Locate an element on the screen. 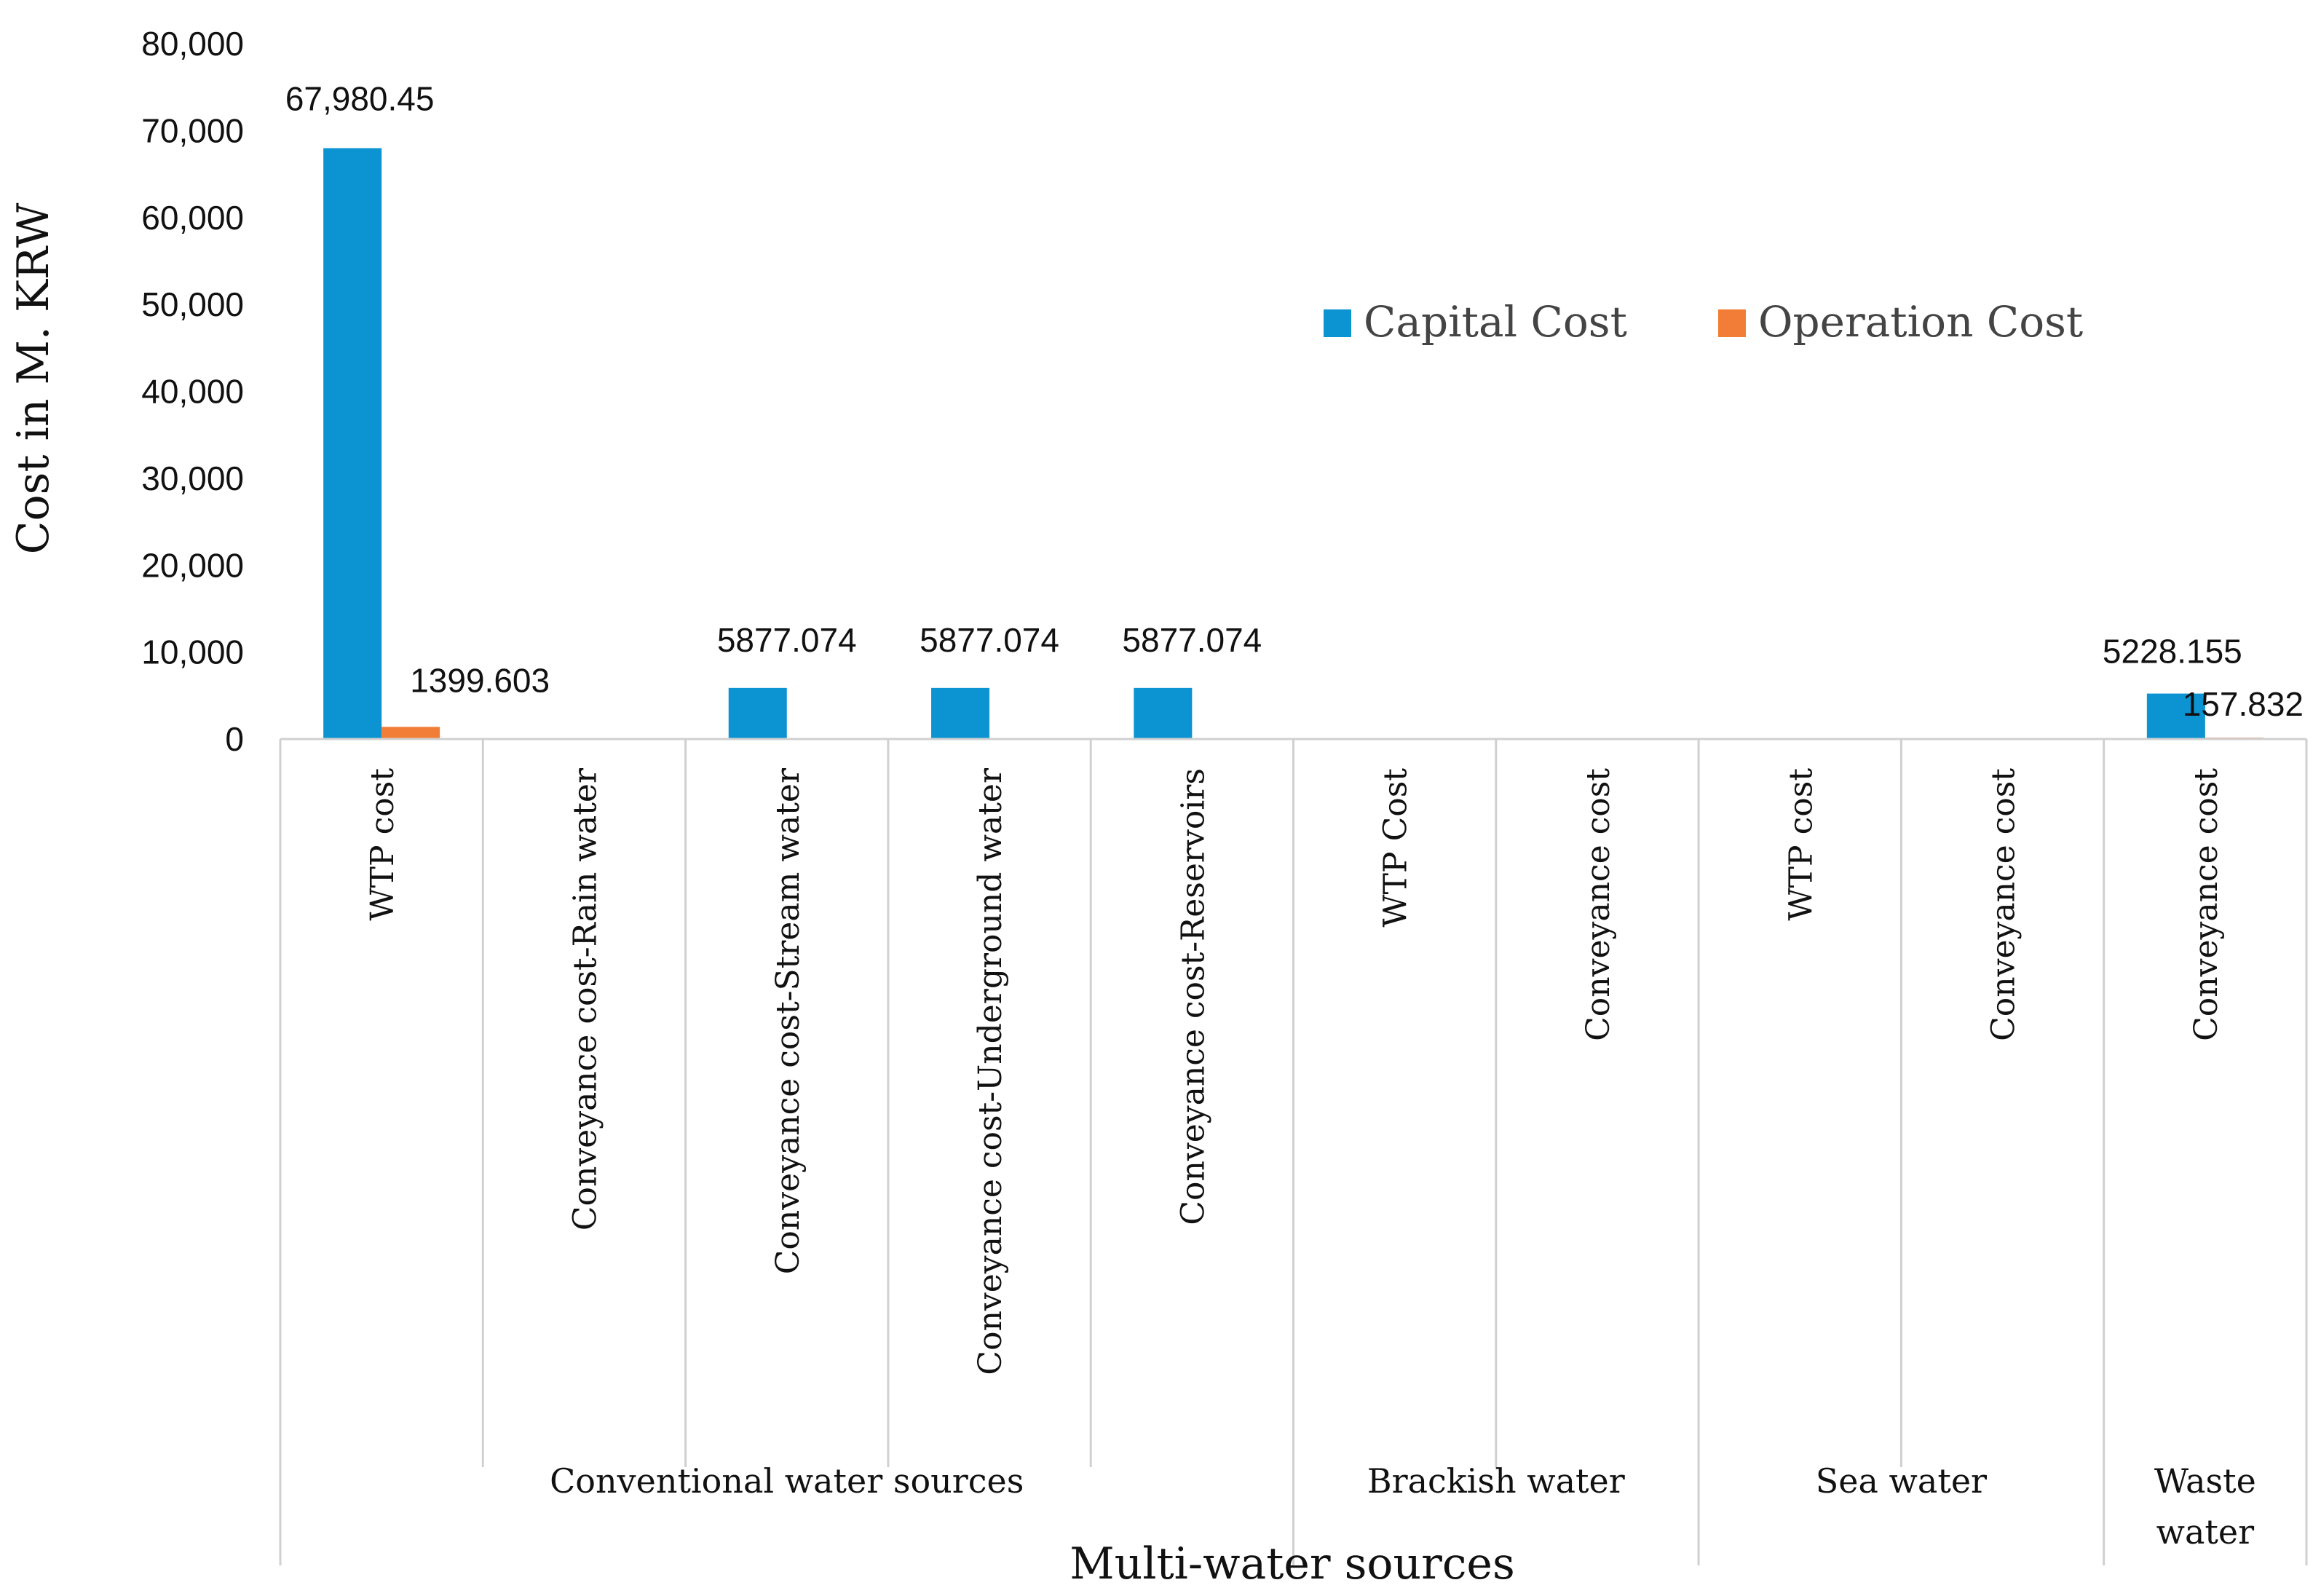 This screenshot has width=2321, height=1596. group-label: Waste is located at coordinates (2205, 1481).